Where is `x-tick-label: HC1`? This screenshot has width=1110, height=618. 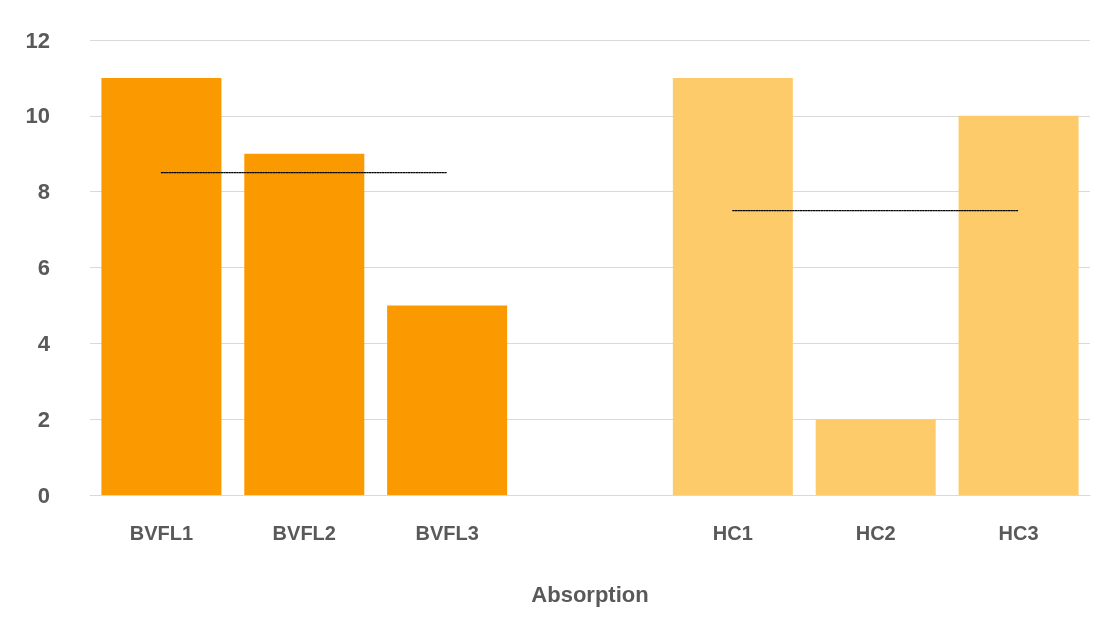
x-tick-label: HC1 is located at coordinates (732, 533).